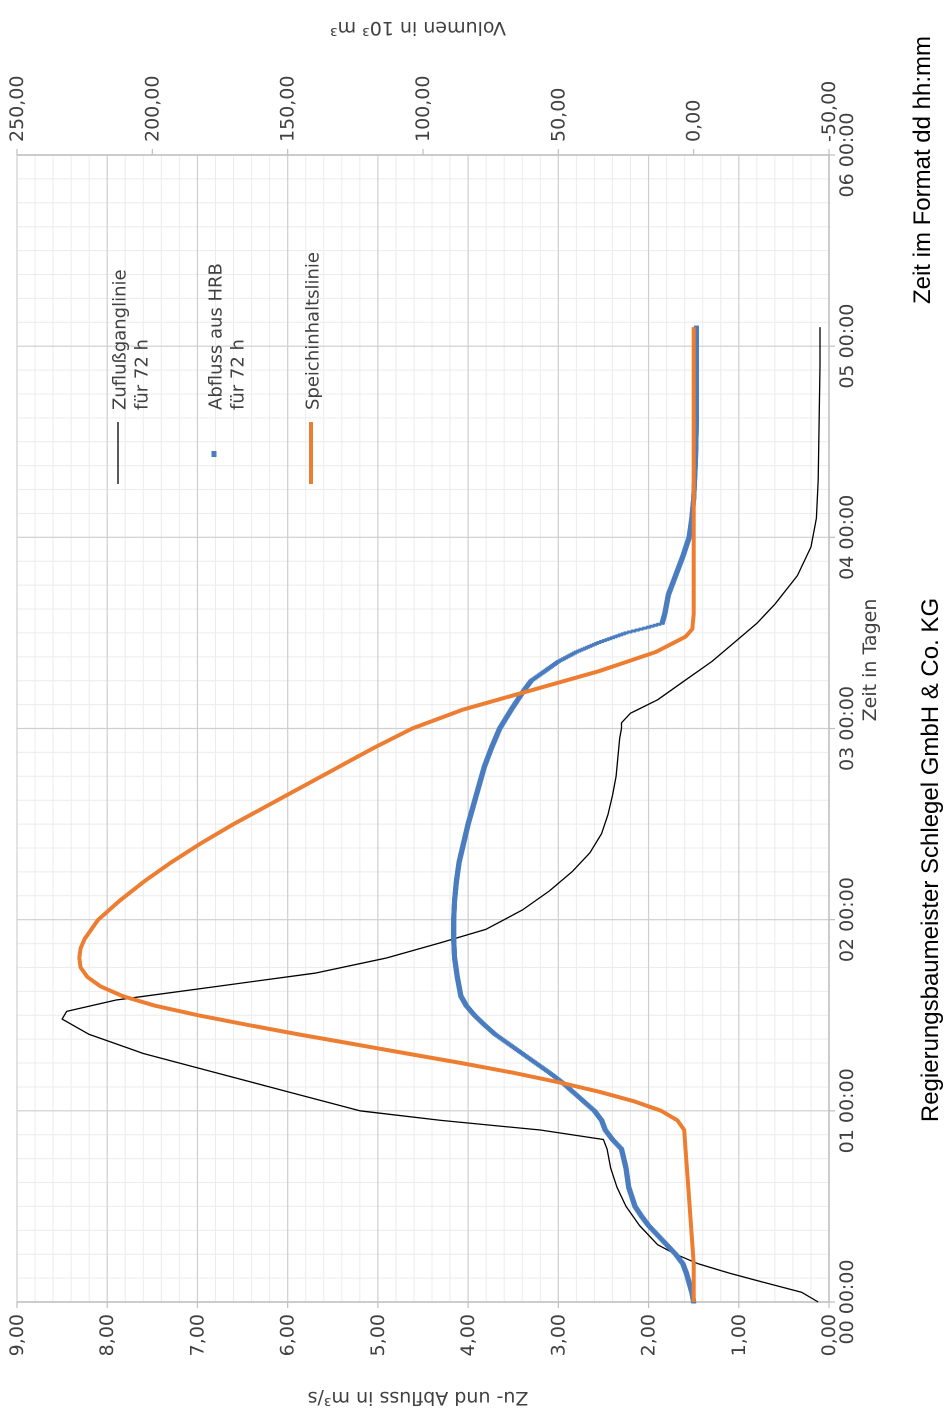 Image resolution: width=947 pixels, height=1412 pixels. Describe the element at coordinates (120, 339) in the screenshot. I see `legend-label: Zuflußganglinie` at that location.